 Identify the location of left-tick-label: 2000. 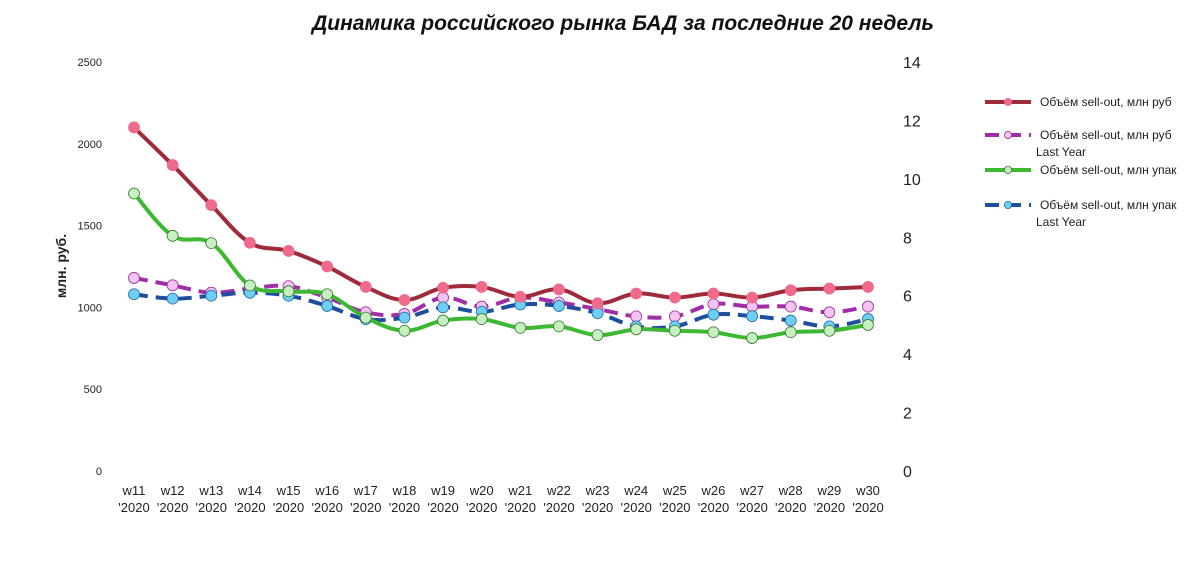
(90, 145).